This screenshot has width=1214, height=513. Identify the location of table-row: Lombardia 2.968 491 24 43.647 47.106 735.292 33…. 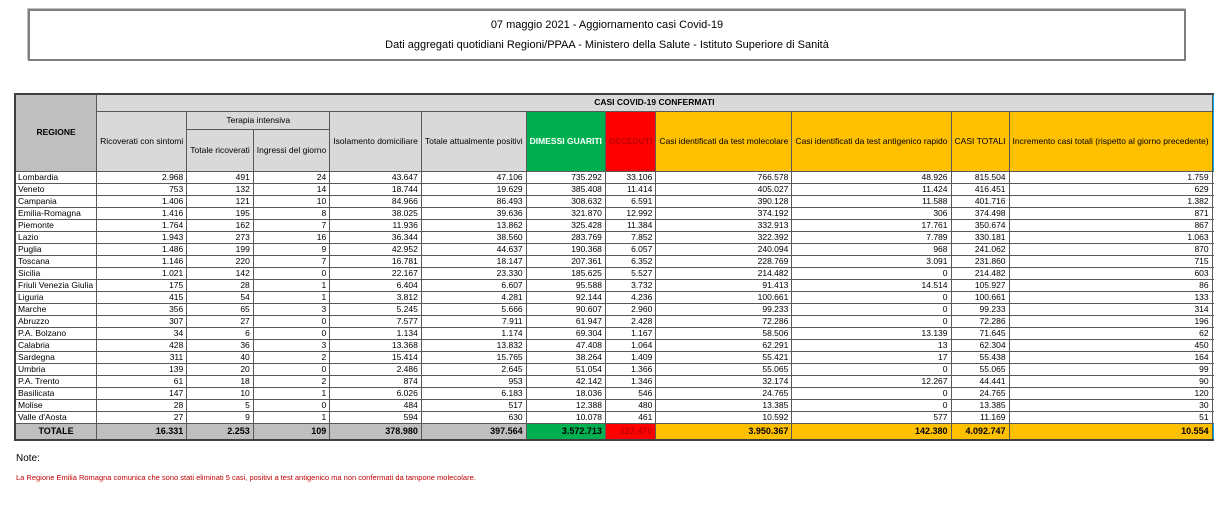
(614, 177).